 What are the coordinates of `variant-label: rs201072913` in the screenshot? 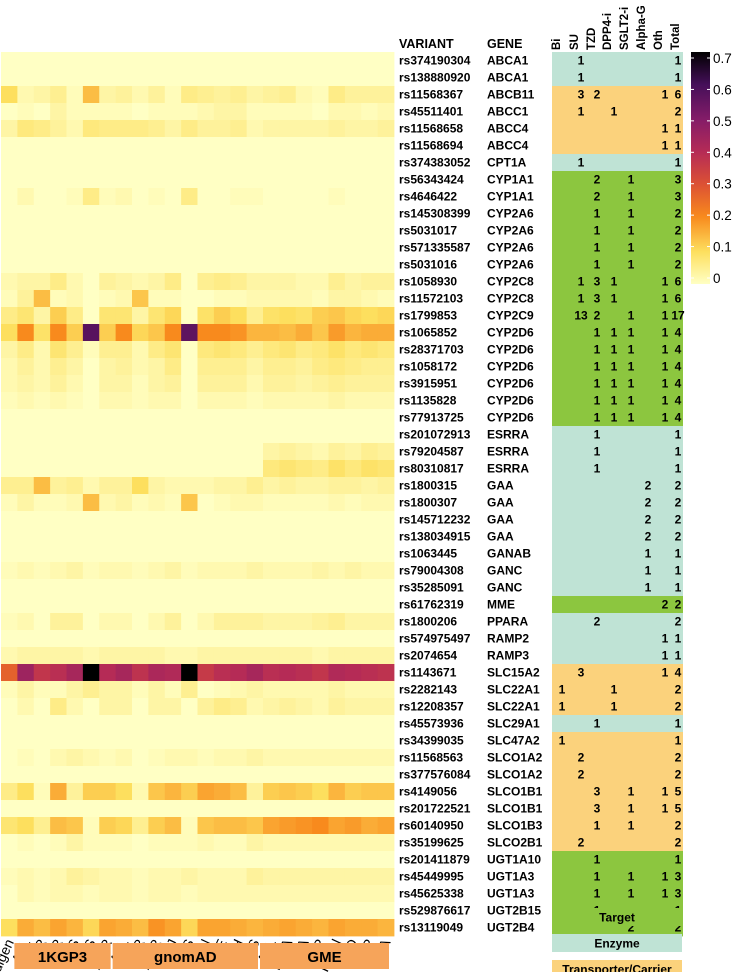 It's located at (435, 435).